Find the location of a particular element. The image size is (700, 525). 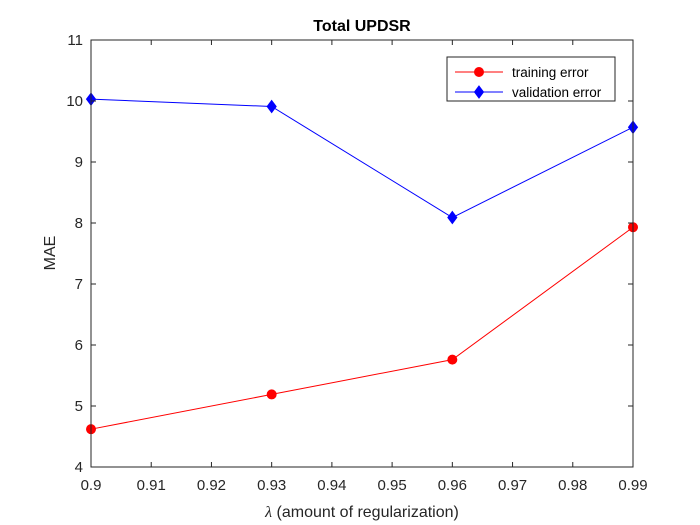

x-axis-label: λ (amount of regularization) is located at coordinates (361, 512).